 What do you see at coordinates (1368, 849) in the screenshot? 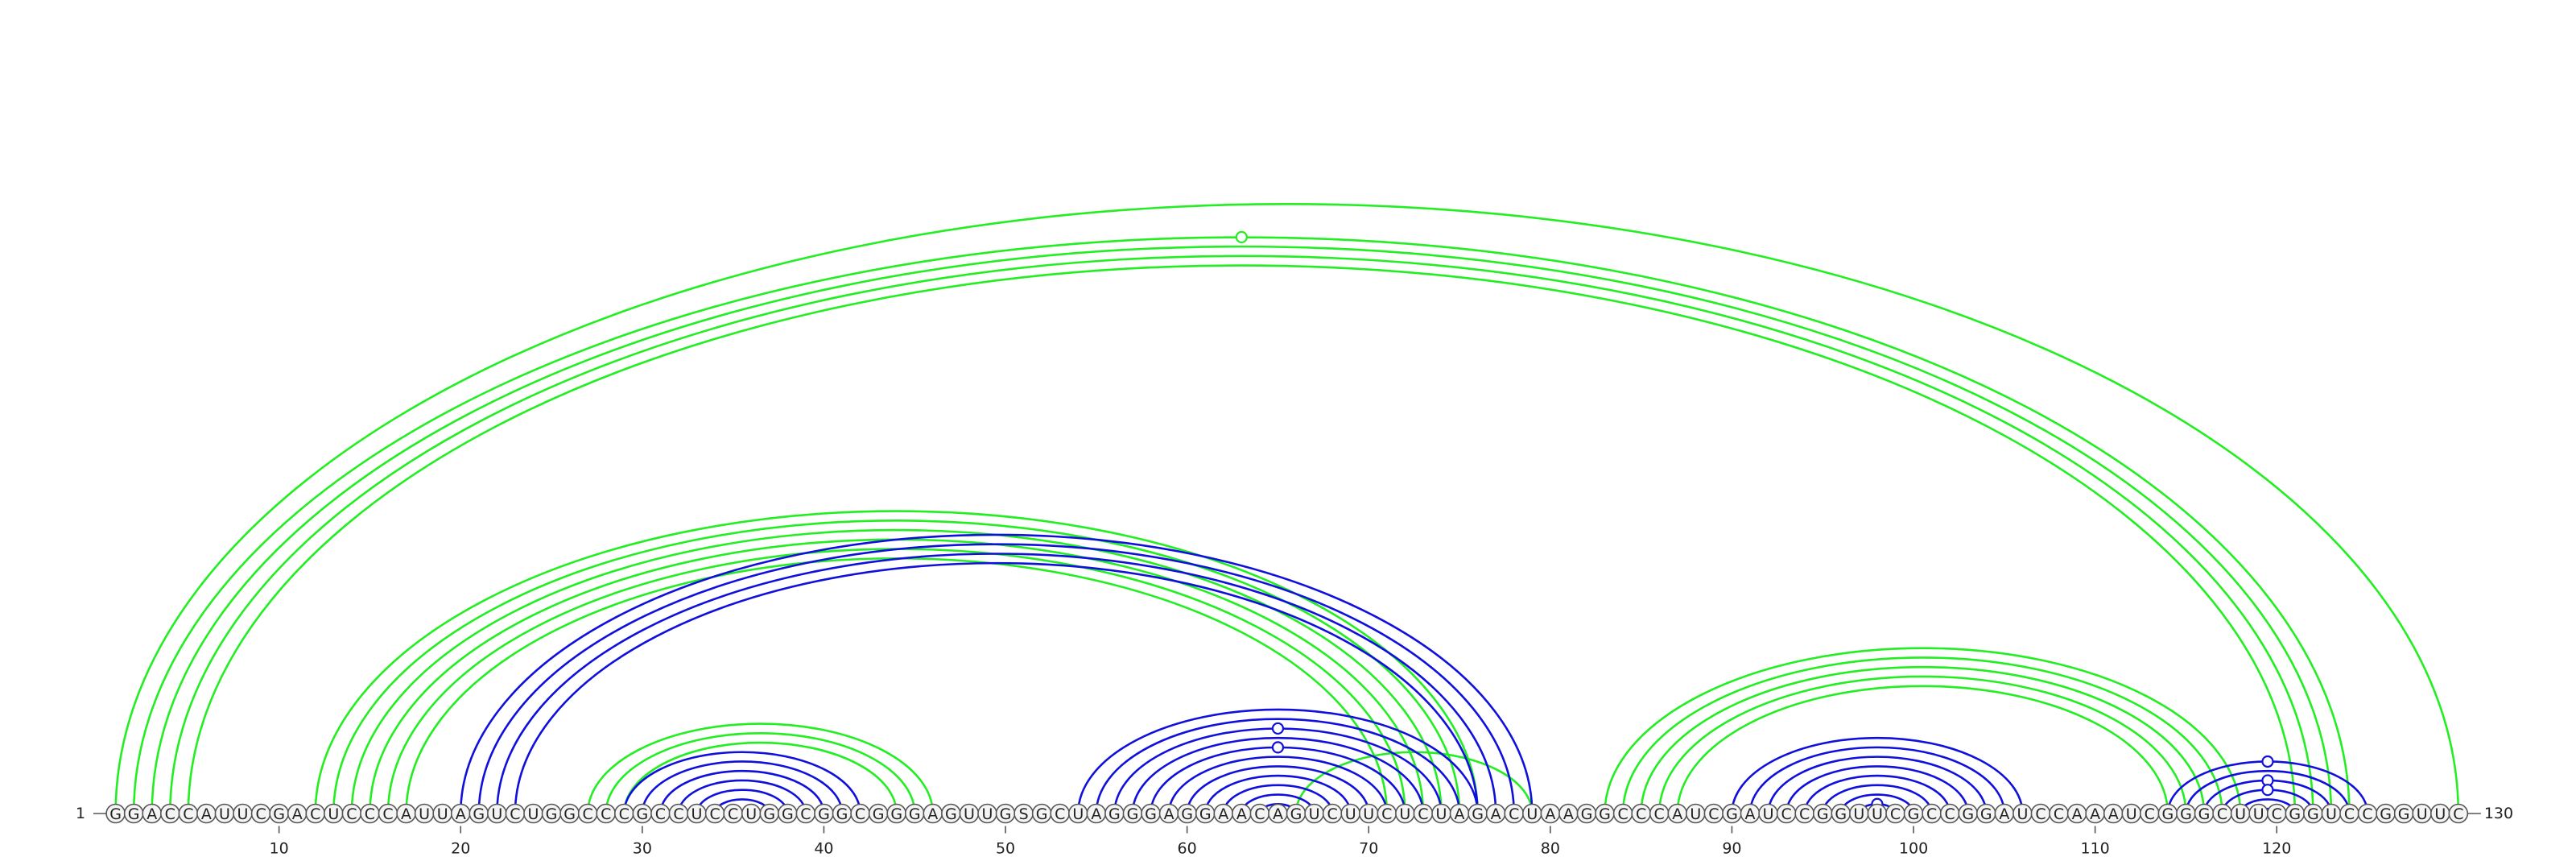
I see `tick-label: 70` at bounding box center [1368, 849].